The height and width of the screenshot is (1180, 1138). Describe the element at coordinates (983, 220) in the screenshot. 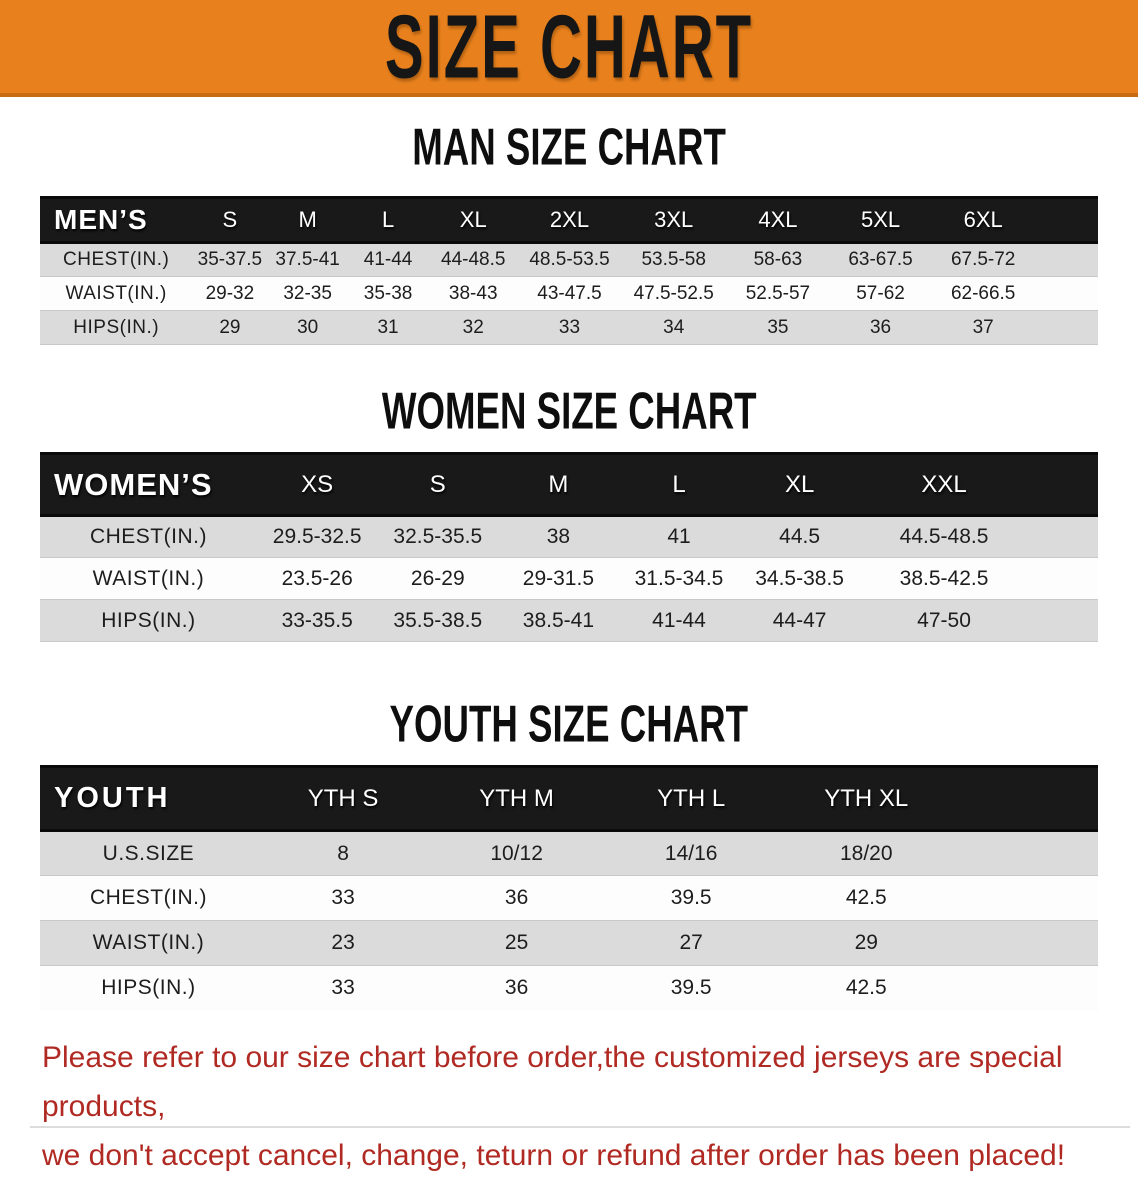

I see `size-column-header: 6XL` at that location.